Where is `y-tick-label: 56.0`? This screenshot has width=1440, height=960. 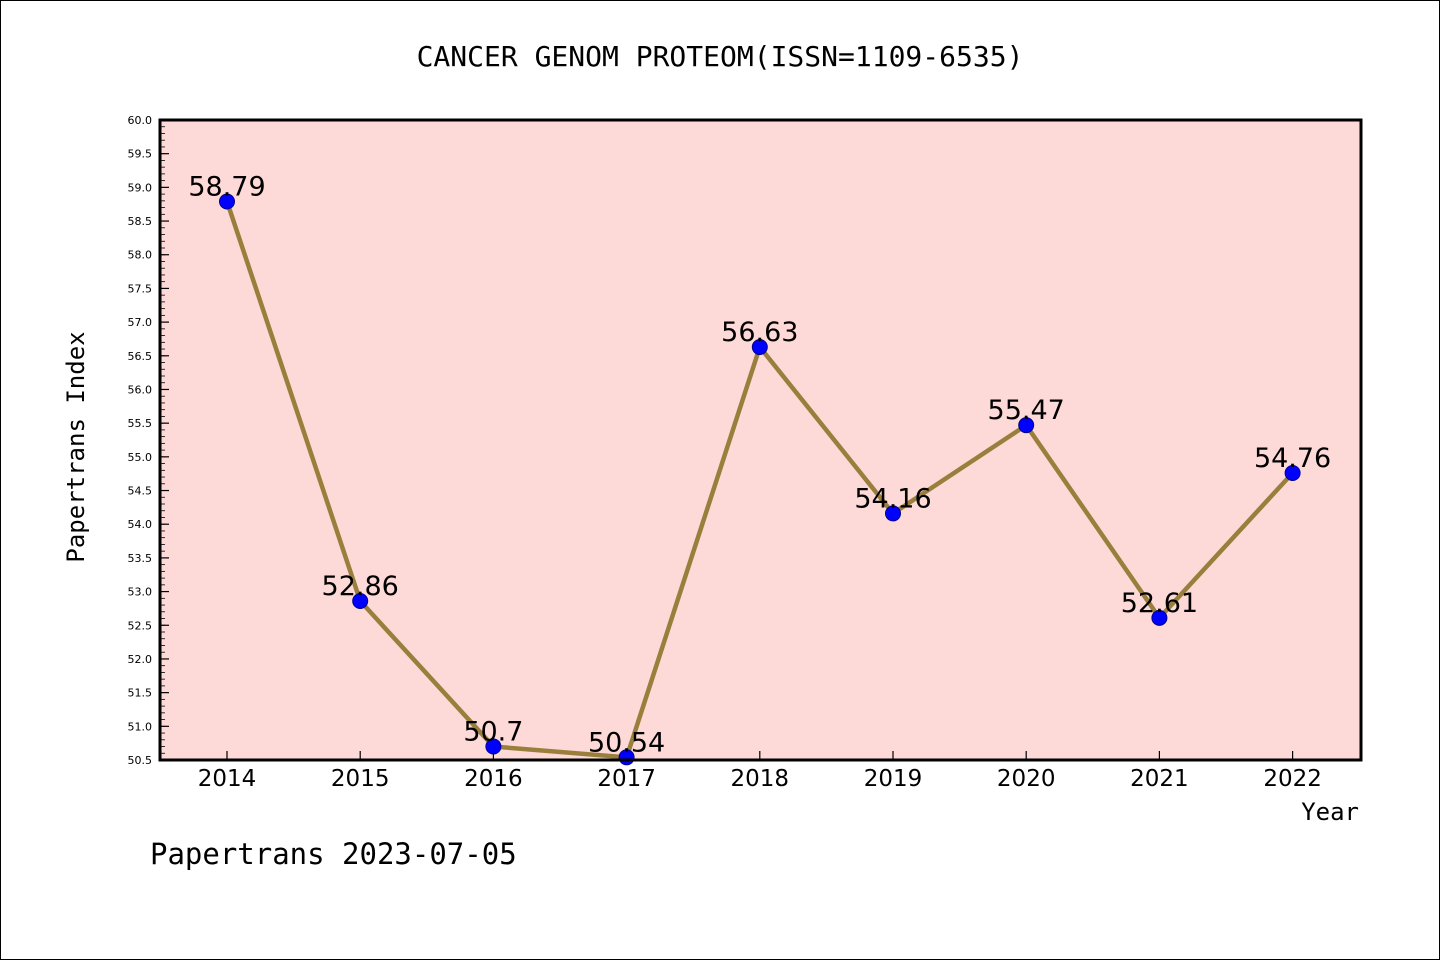 y-tick-label: 56.0 is located at coordinates (140, 389).